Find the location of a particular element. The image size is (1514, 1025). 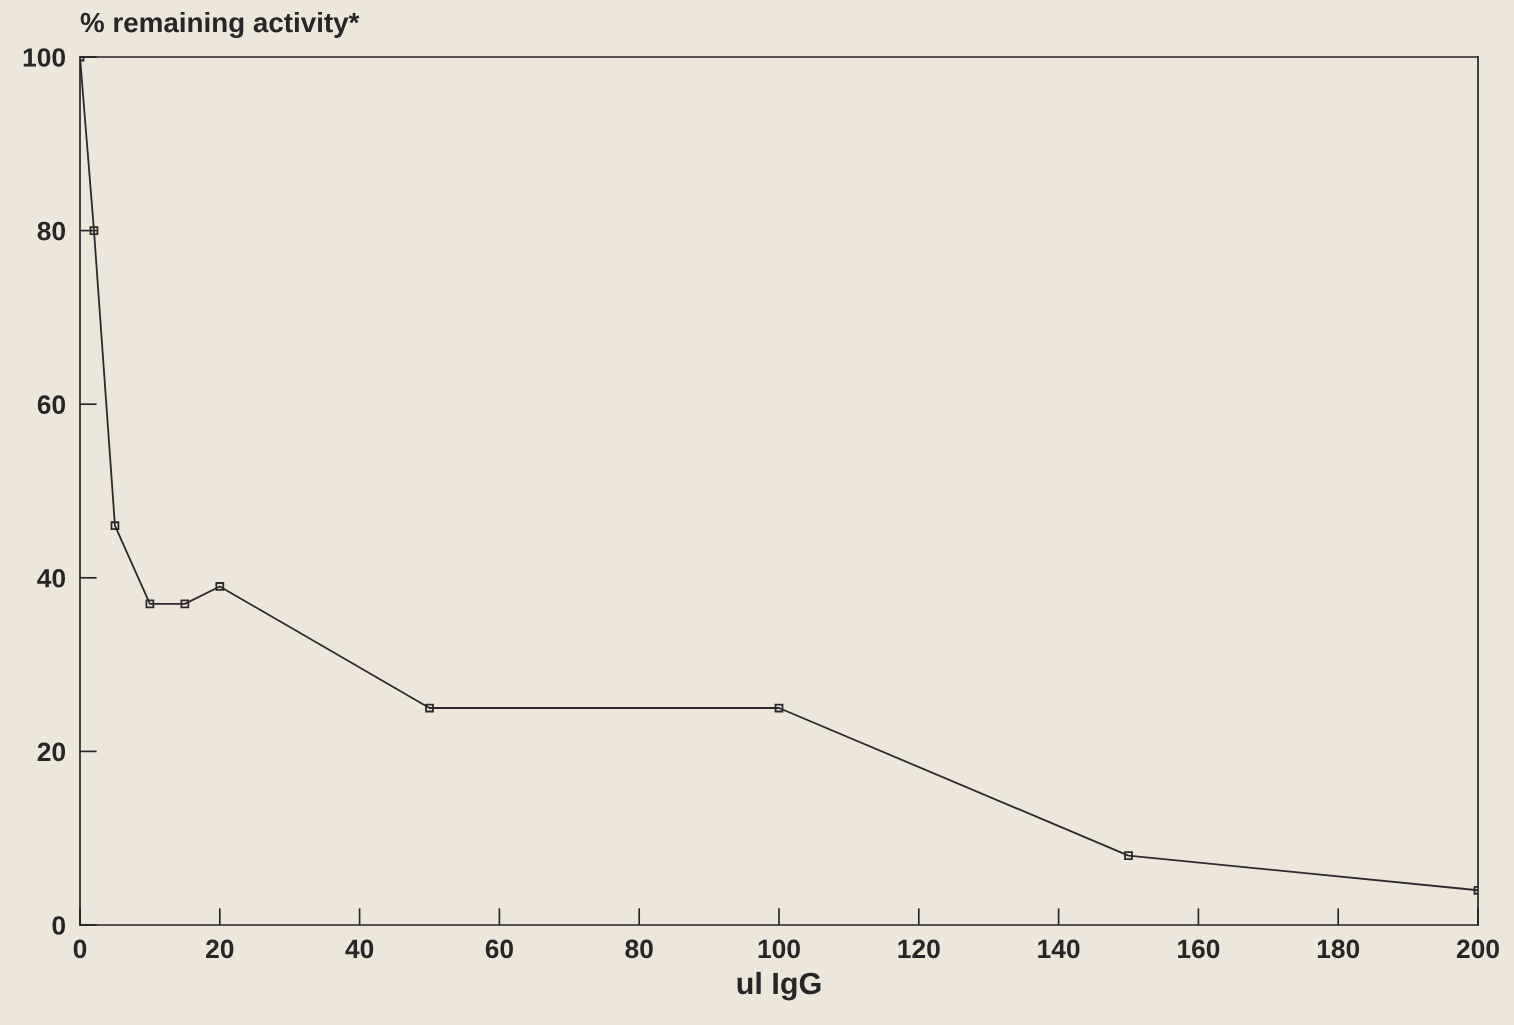

x-tick-label: 100 is located at coordinates (779, 949).